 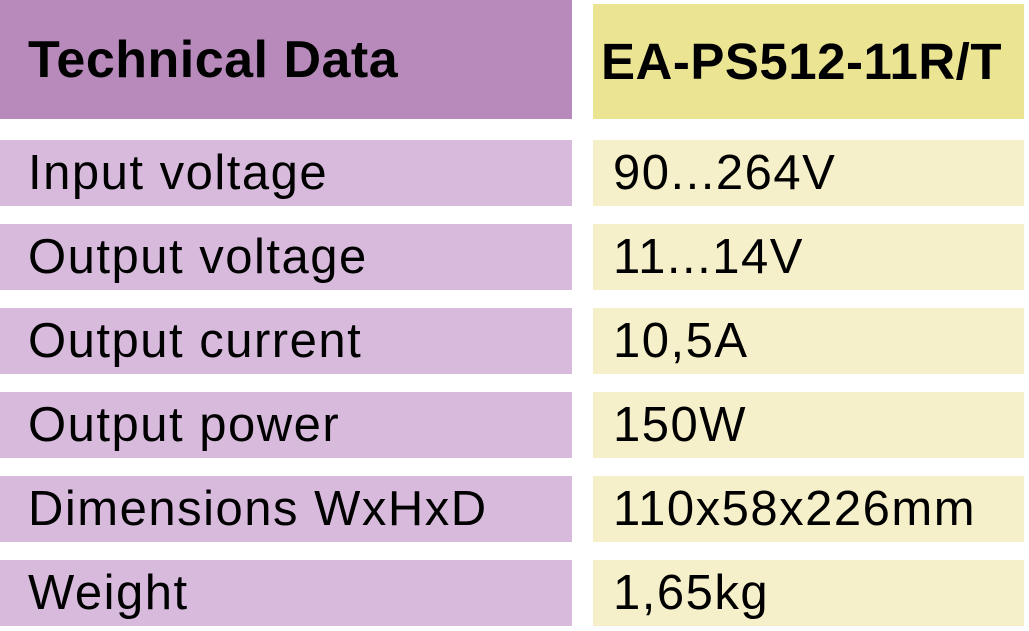 I want to click on spec-value: 90...264V, so click(x=725, y=173).